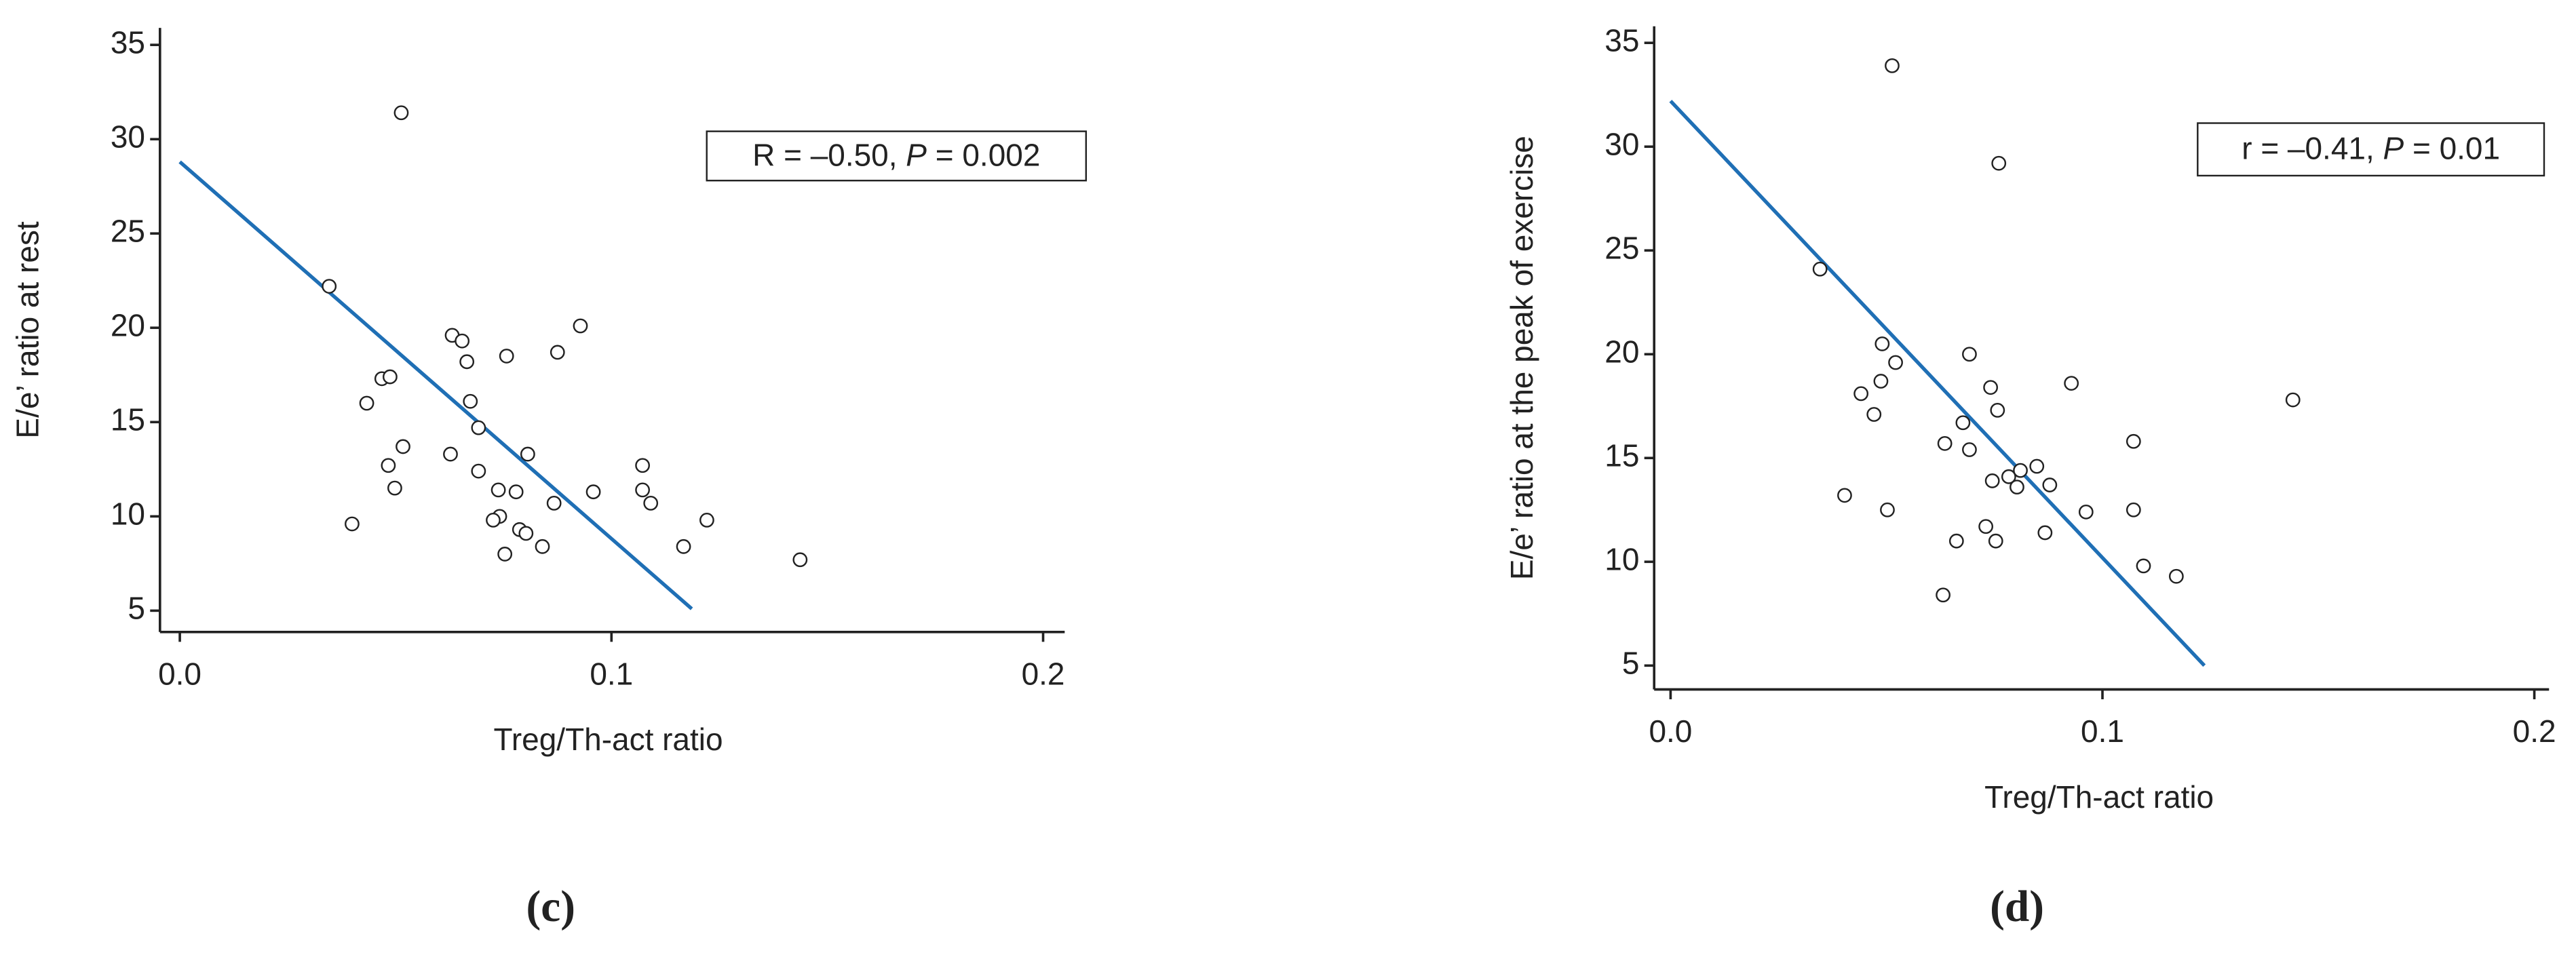  What do you see at coordinates (2312, 149) in the screenshot?
I see `annotation-part: r = –0.41,` at bounding box center [2312, 149].